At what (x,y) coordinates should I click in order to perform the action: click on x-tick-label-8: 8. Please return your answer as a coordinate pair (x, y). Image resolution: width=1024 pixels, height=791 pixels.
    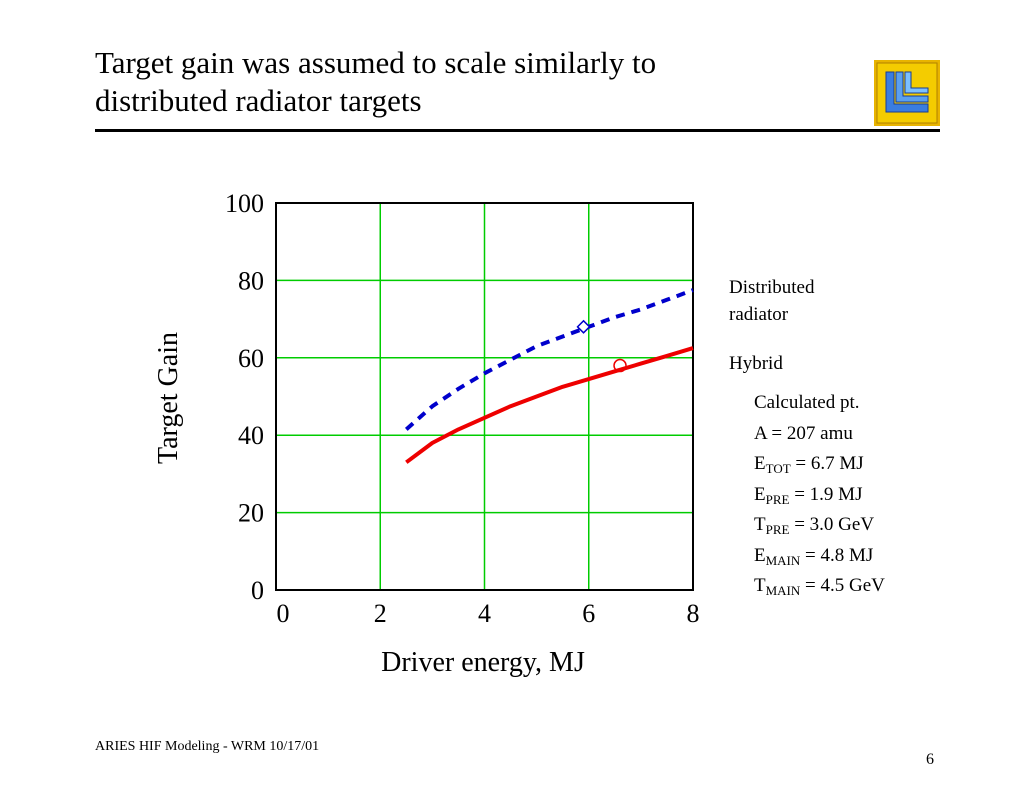
    Looking at the image, I should click on (693, 613).